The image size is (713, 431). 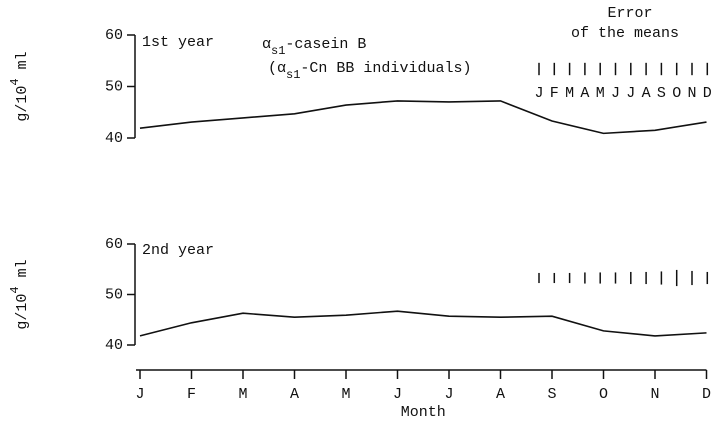 What do you see at coordinates (266, 44) in the screenshot?
I see `text-part: α` at bounding box center [266, 44].